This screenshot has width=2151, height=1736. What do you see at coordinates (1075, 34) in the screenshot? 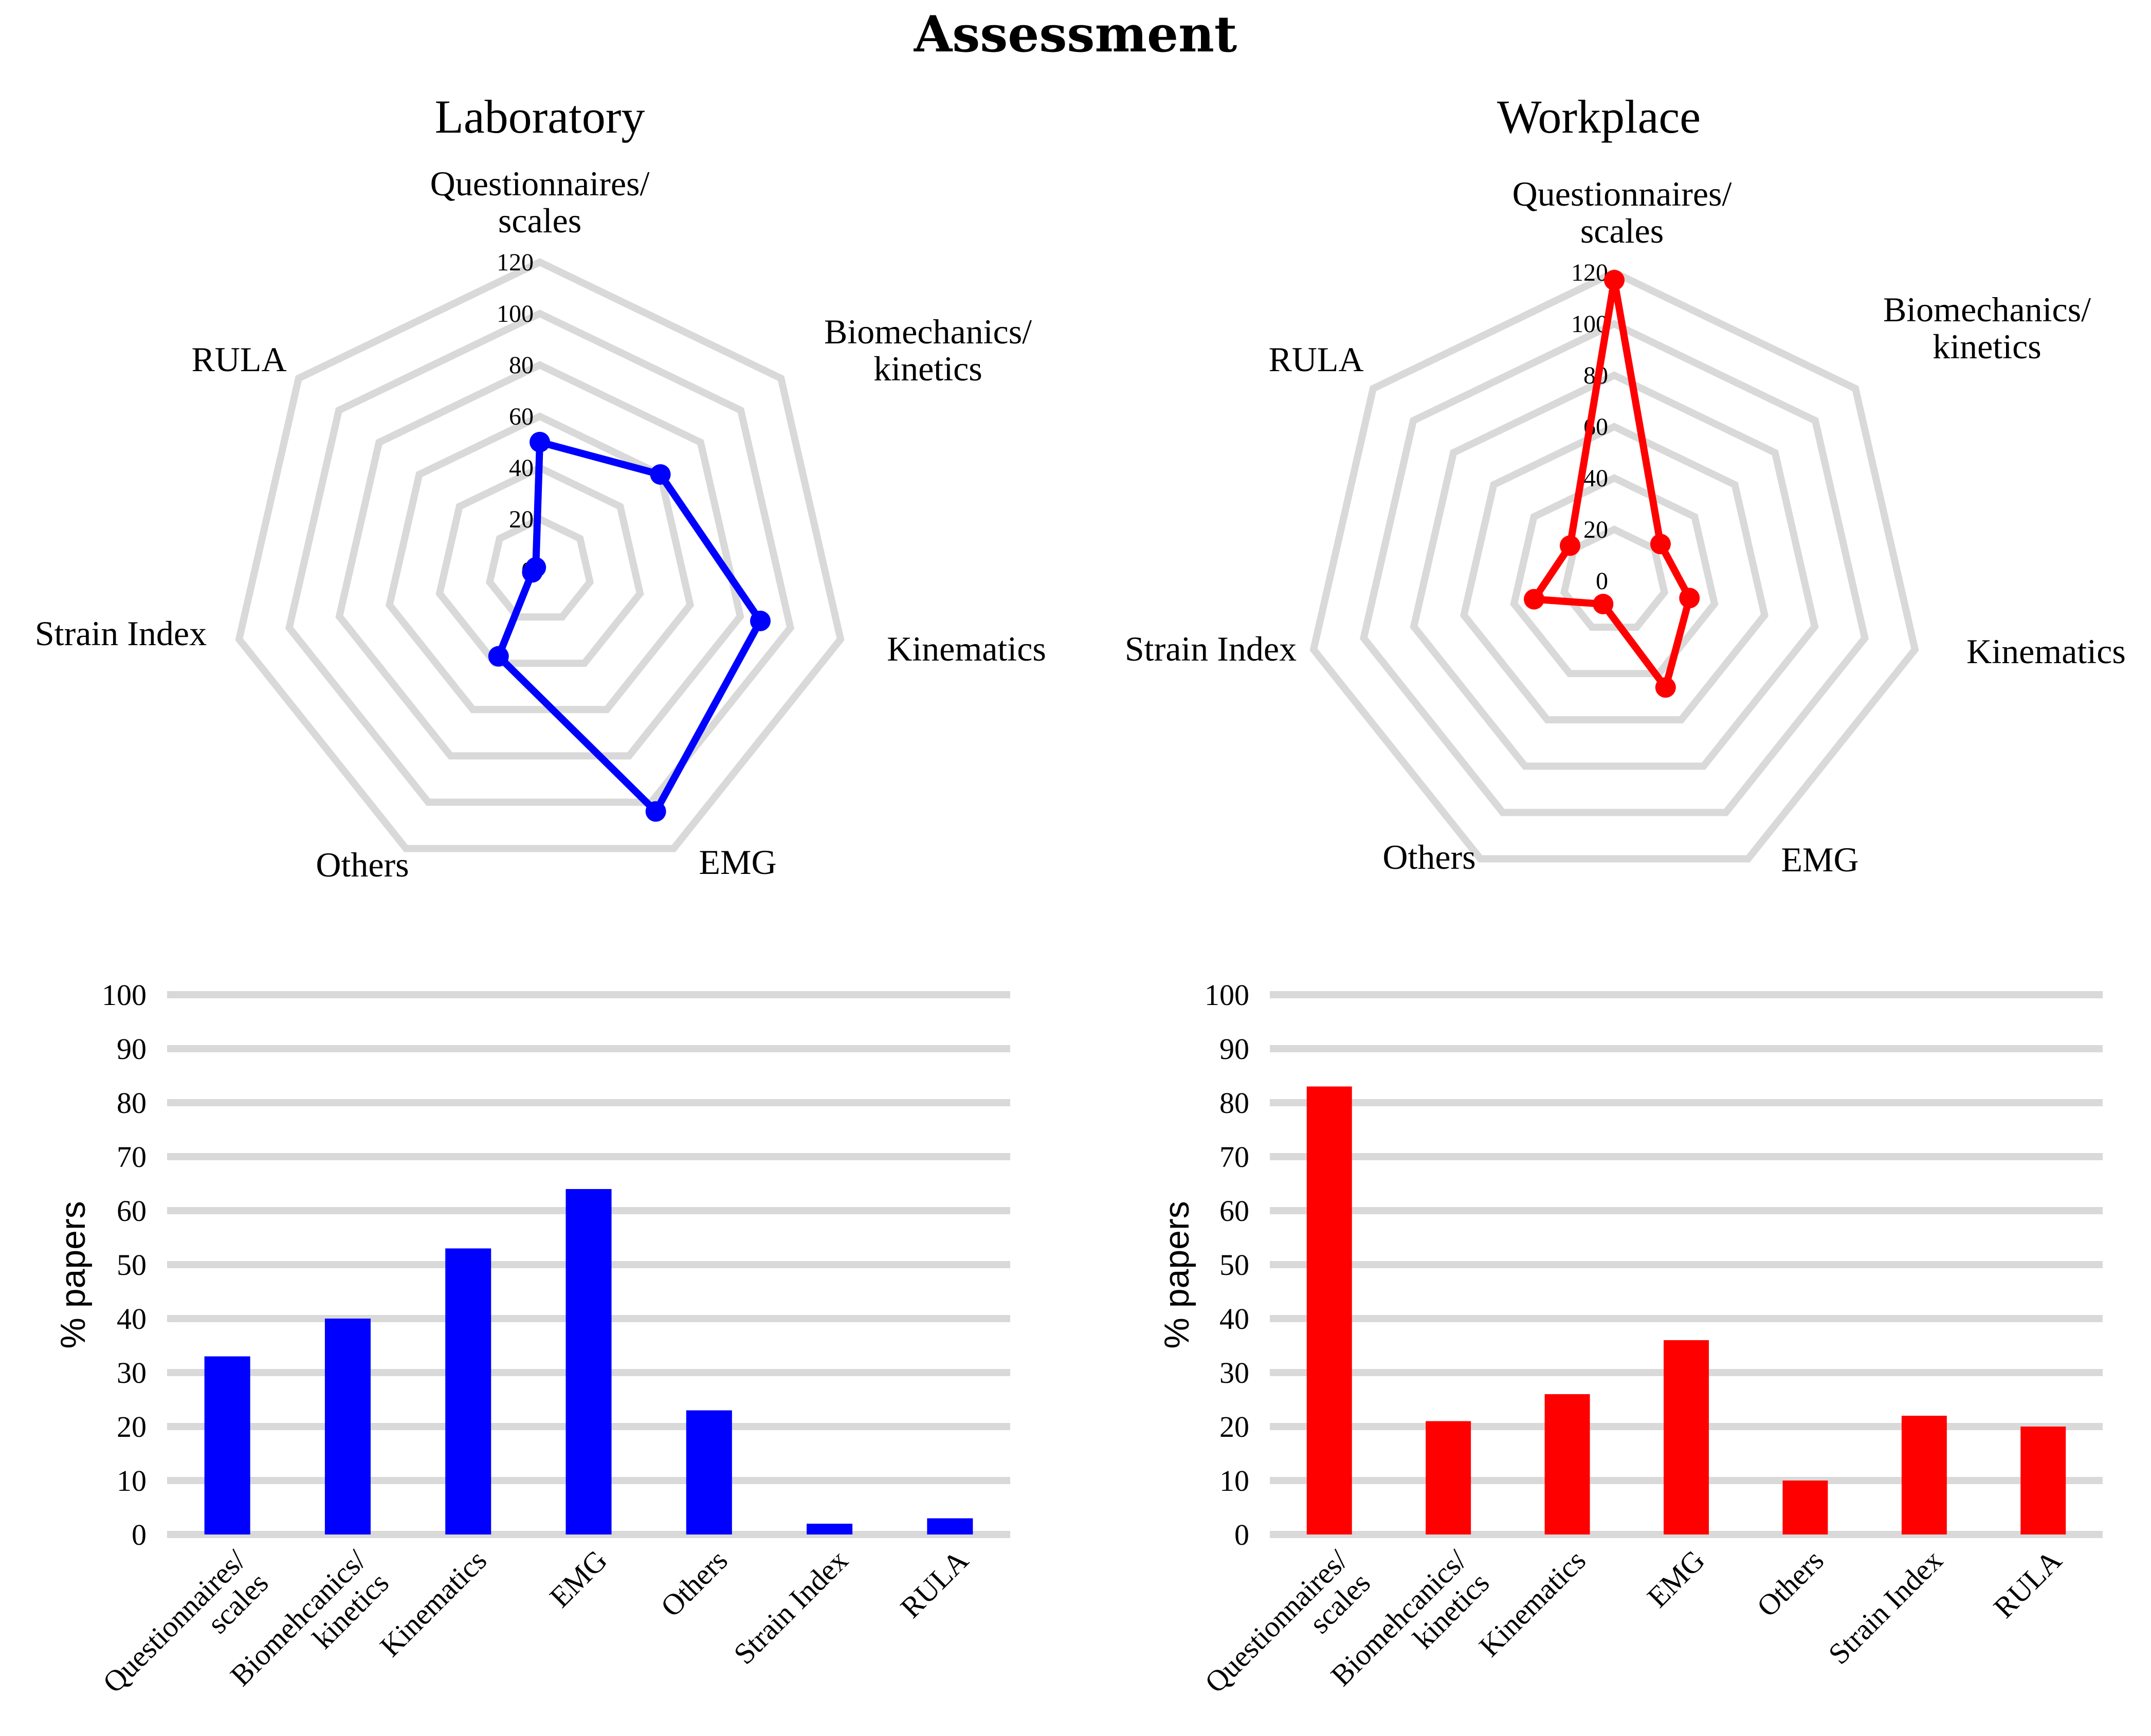
I see `figure-title: Assessment` at bounding box center [1075, 34].